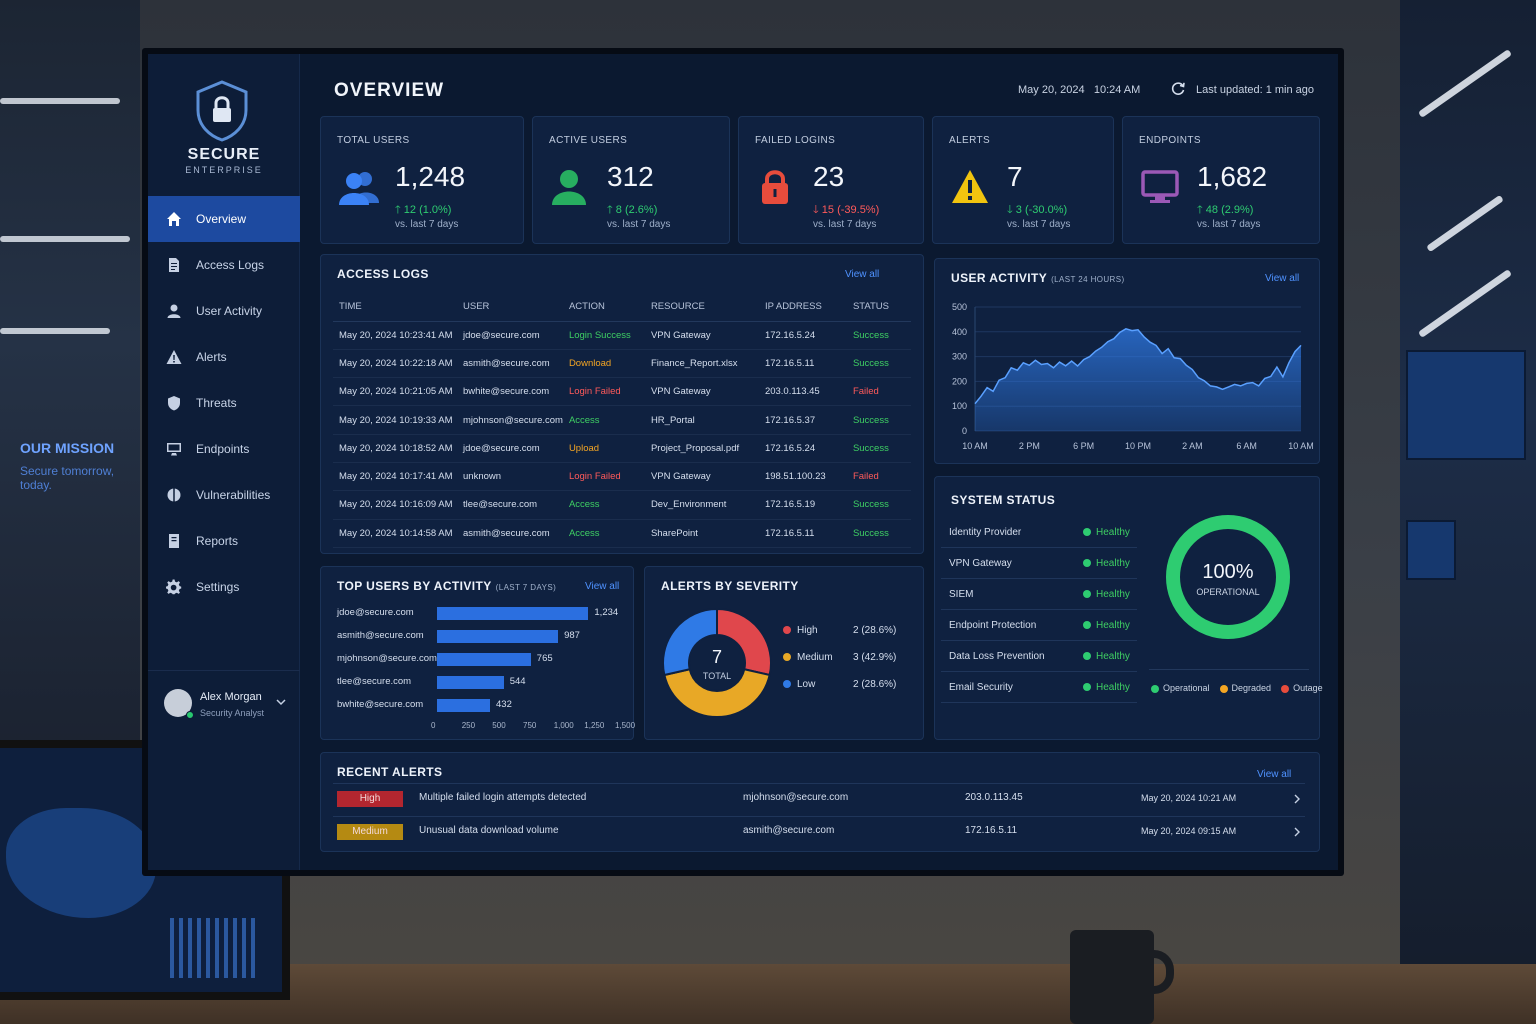 The width and height of the screenshot is (1536, 1024). Describe the element at coordinates (802, 307) in the screenshot. I see `column-header: IP ADDRESS` at that location.